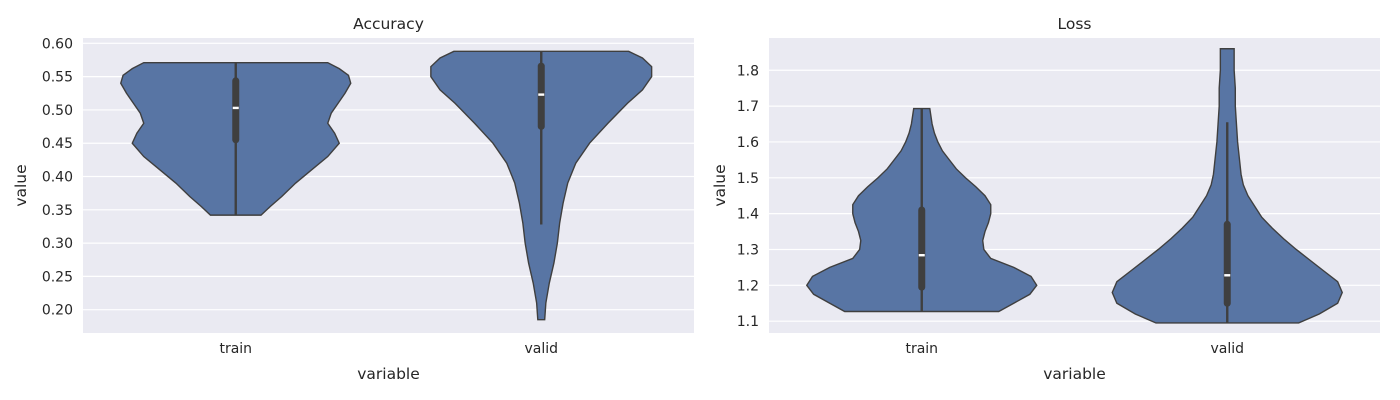 This screenshot has height=400, width=1400. Describe the element at coordinates (748, 250) in the screenshot. I see `y-tick-label: 1.3` at that location.